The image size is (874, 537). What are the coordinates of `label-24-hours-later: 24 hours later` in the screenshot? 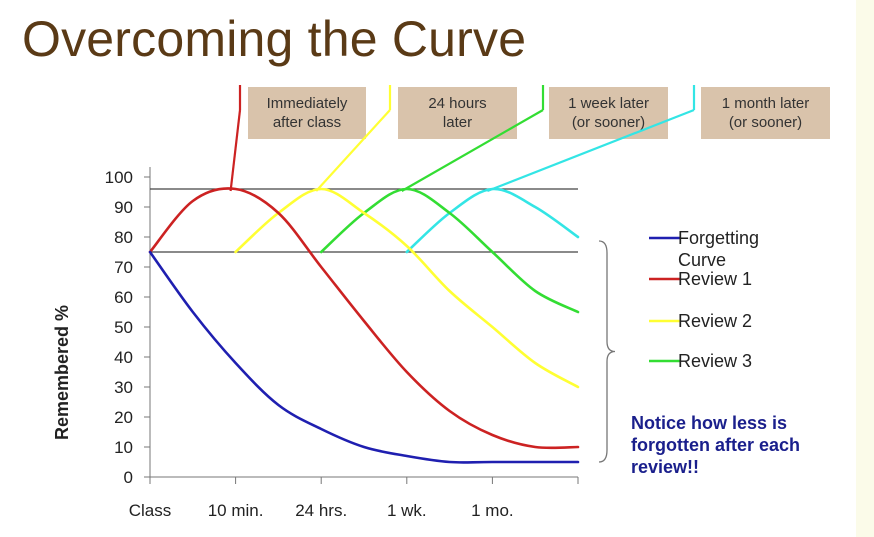 It's located at (457, 113).